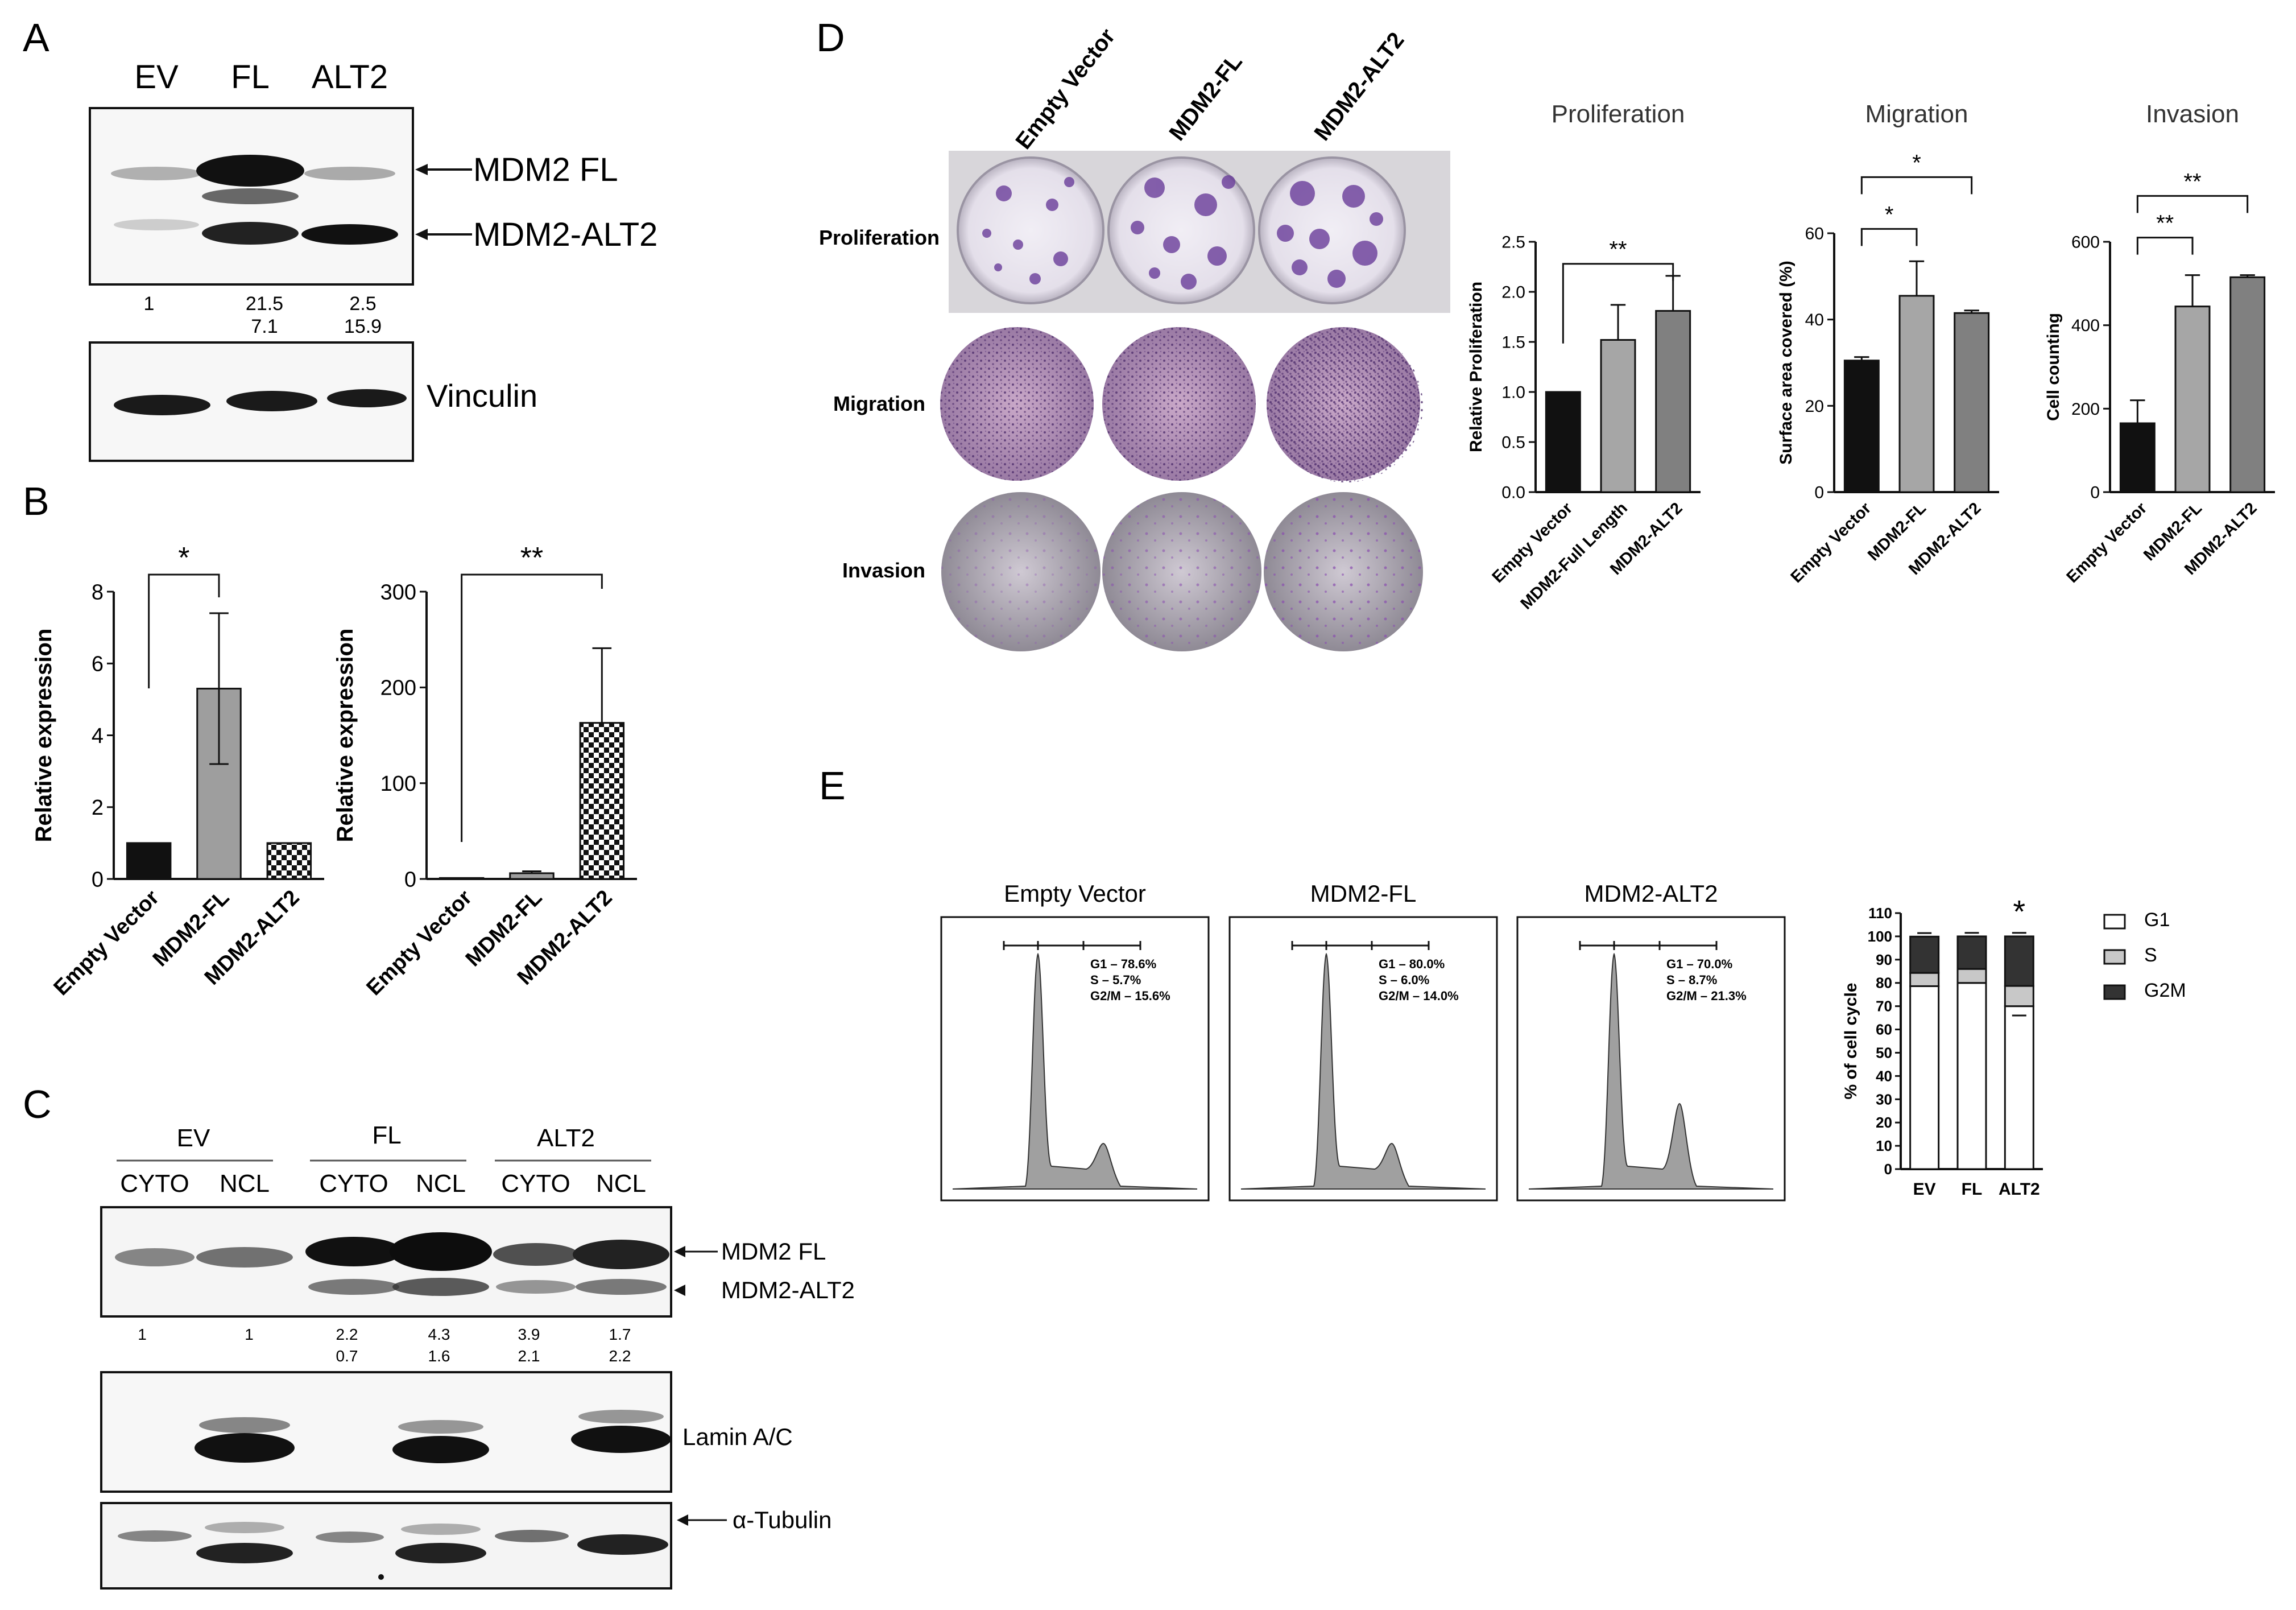  I want to click on marker-mdm2-alt2: MDM2-ALT2, so click(565, 235).